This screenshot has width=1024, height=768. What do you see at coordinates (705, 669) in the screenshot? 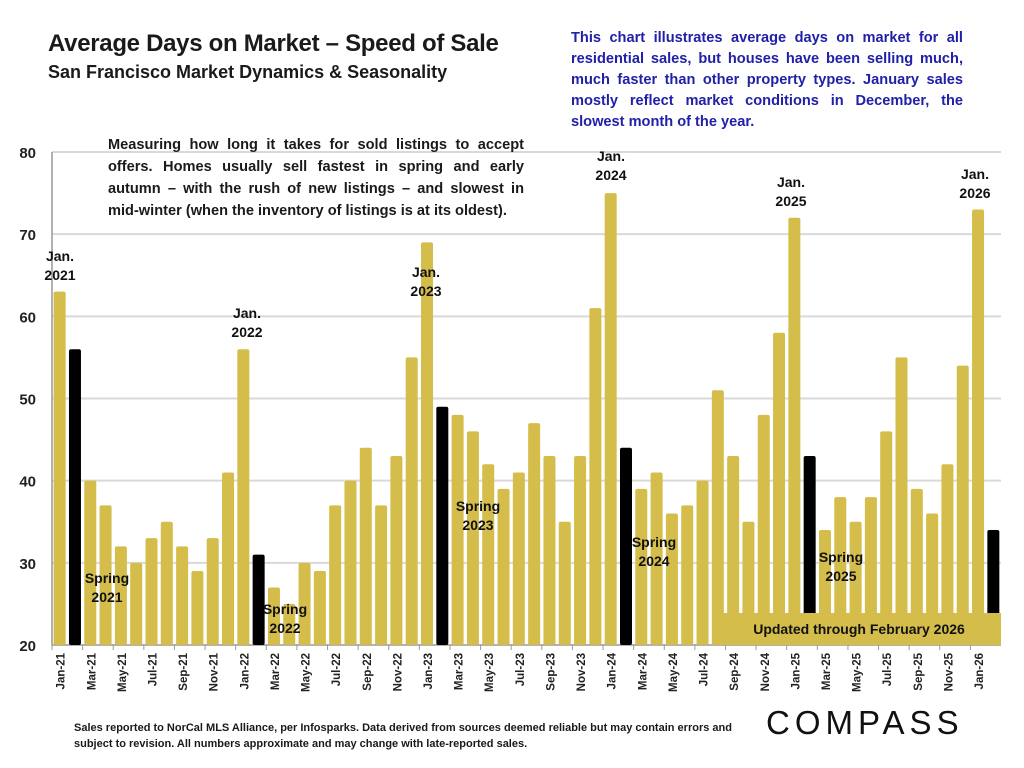
I see `x-tick-label: Jul-24` at bounding box center [705, 669].